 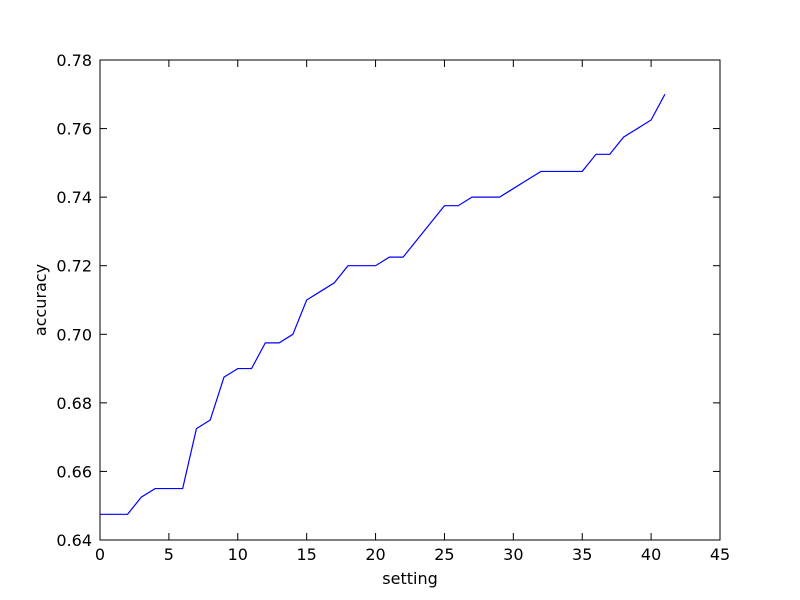 I want to click on x-tick-label: 40, so click(x=651, y=554).